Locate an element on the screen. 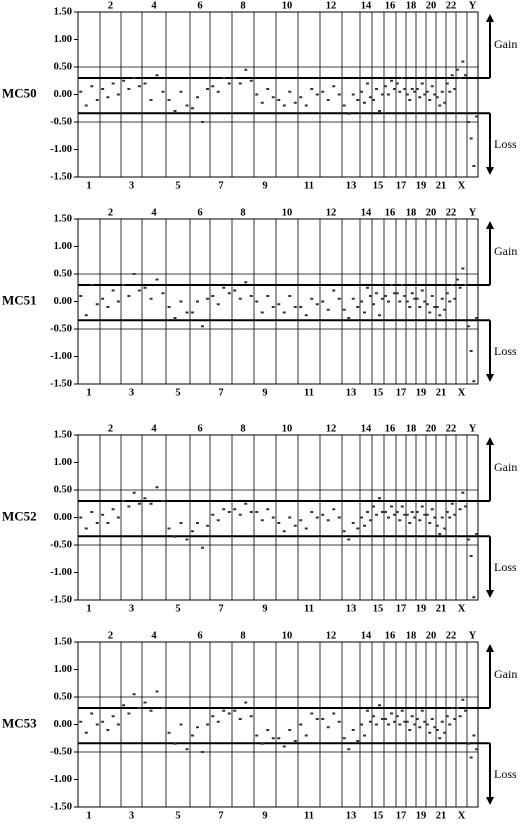 The width and height of the screenshot is (520, 827). chromosome-label: 18 is located at coordinates (411, 635).